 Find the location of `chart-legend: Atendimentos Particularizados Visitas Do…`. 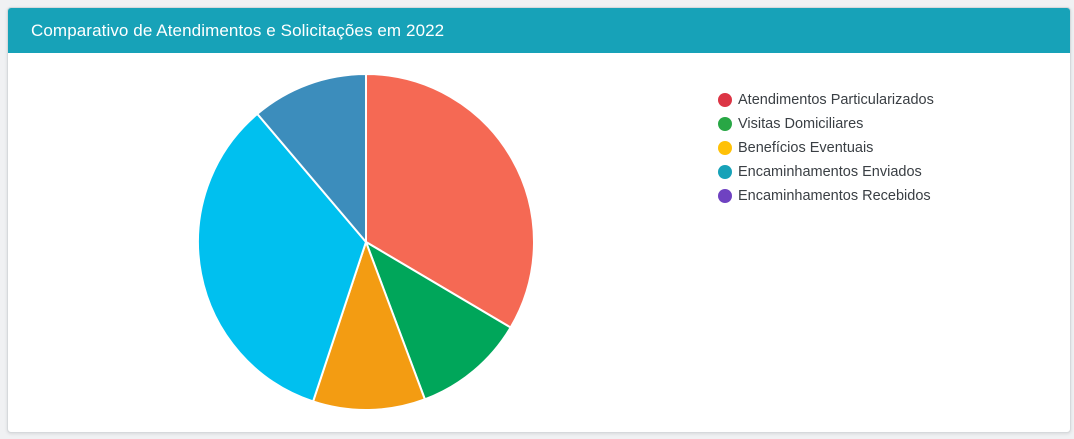

chart-legend: Atendimentos Particularizados Visitas Do… is located at coordinates (826, 148).